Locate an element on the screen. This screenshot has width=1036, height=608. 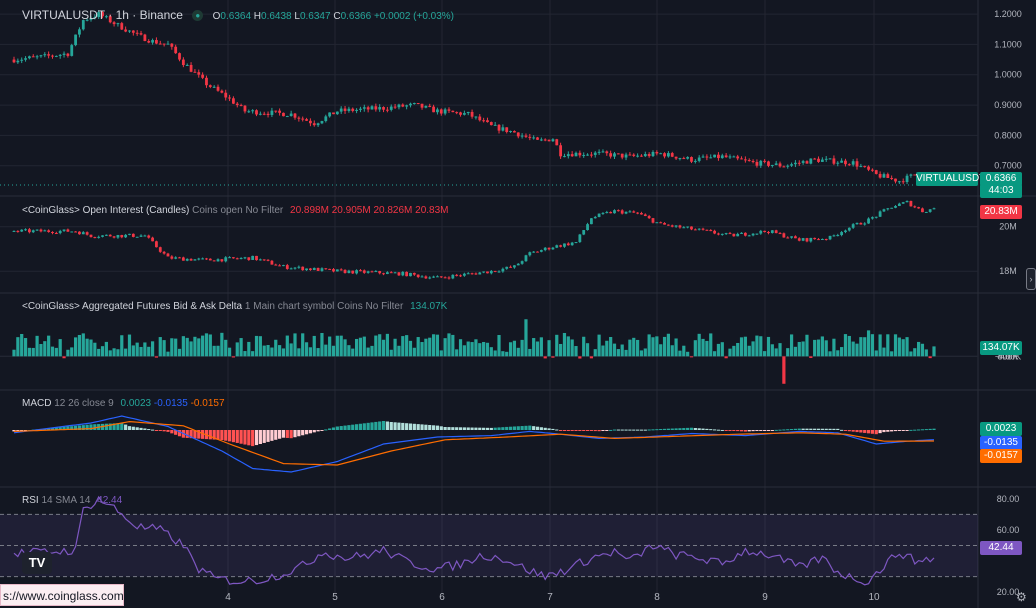
eye-icon: ● is located at coordinates (198, 16).